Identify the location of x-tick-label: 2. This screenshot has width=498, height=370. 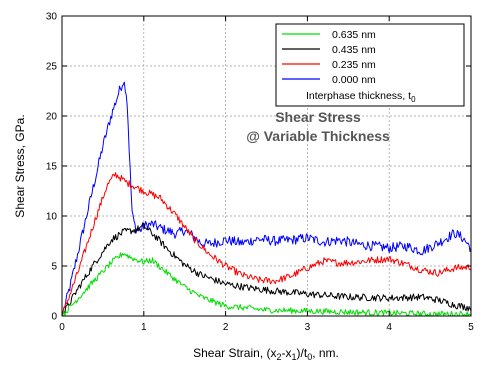
(226, 327).